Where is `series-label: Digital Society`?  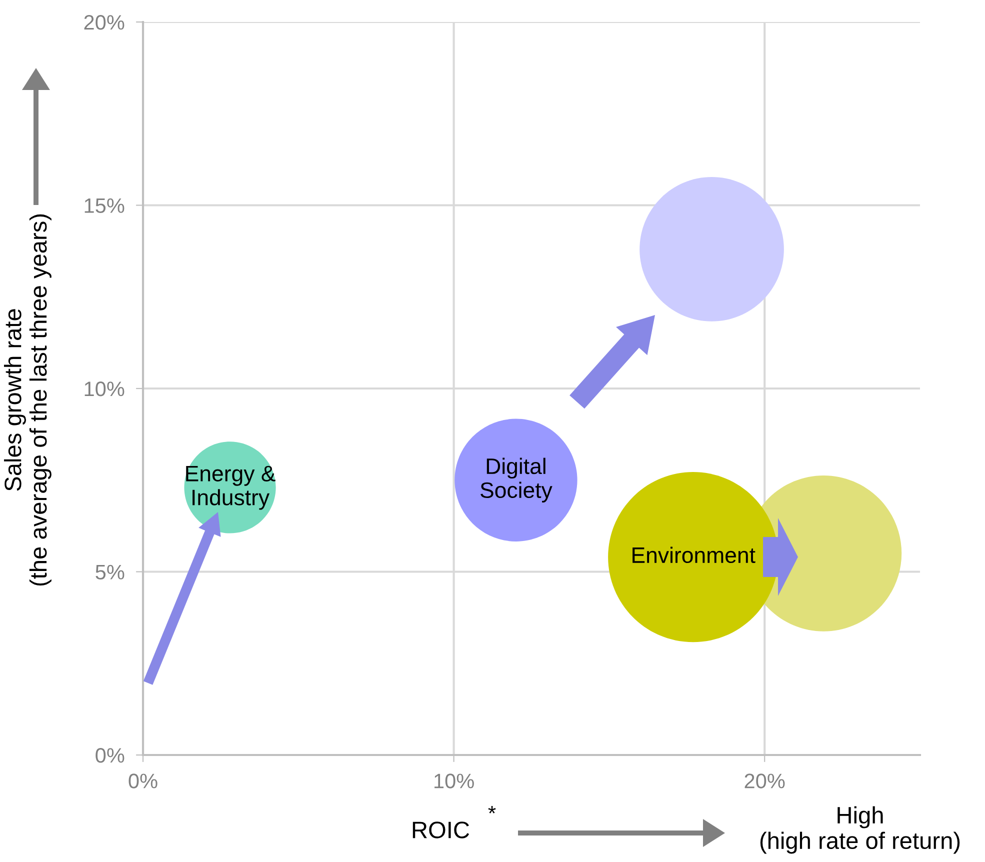 series-label: Digital Society is located at coordinates (516, 480).